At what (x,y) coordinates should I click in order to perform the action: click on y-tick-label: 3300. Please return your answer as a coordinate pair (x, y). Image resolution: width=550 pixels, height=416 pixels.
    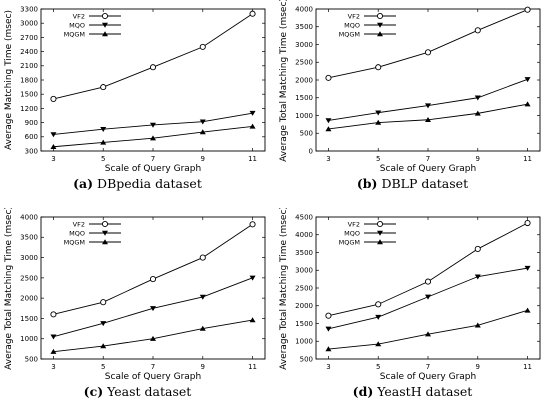
    Looking at the image, I should click on (29, 9).